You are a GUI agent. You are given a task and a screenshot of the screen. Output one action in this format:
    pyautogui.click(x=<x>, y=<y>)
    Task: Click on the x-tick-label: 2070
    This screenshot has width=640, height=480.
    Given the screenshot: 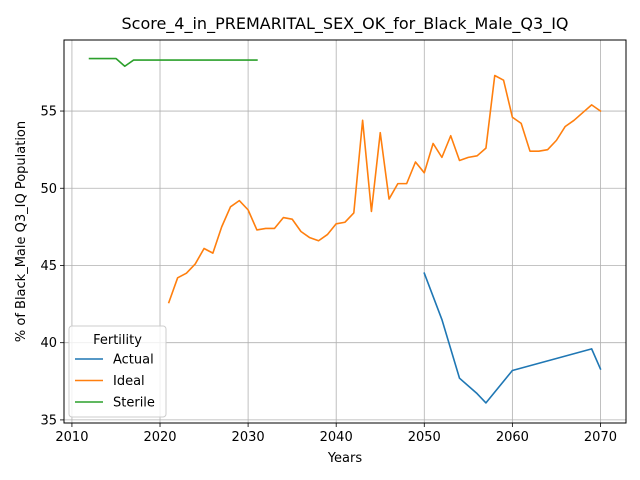 What is the action you would take?
    pyautogui.click(x=600, y=437)
    